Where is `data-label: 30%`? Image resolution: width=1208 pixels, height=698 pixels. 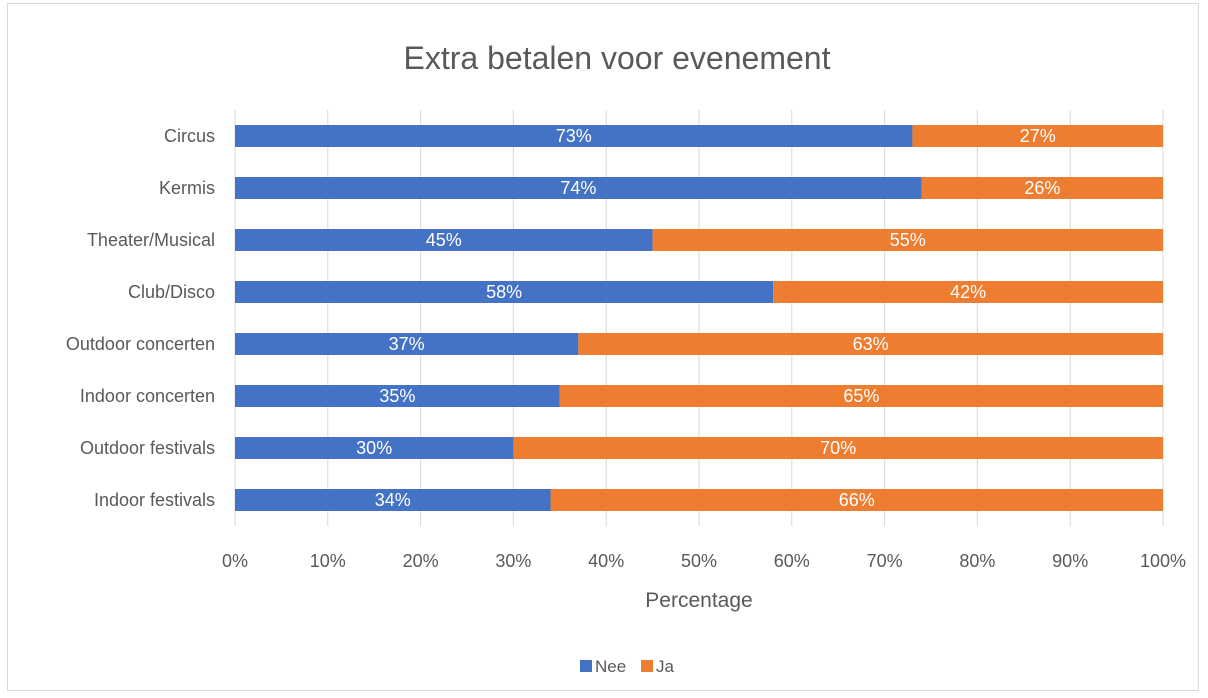 data-label: 30% is located at coordinates (374, 448).